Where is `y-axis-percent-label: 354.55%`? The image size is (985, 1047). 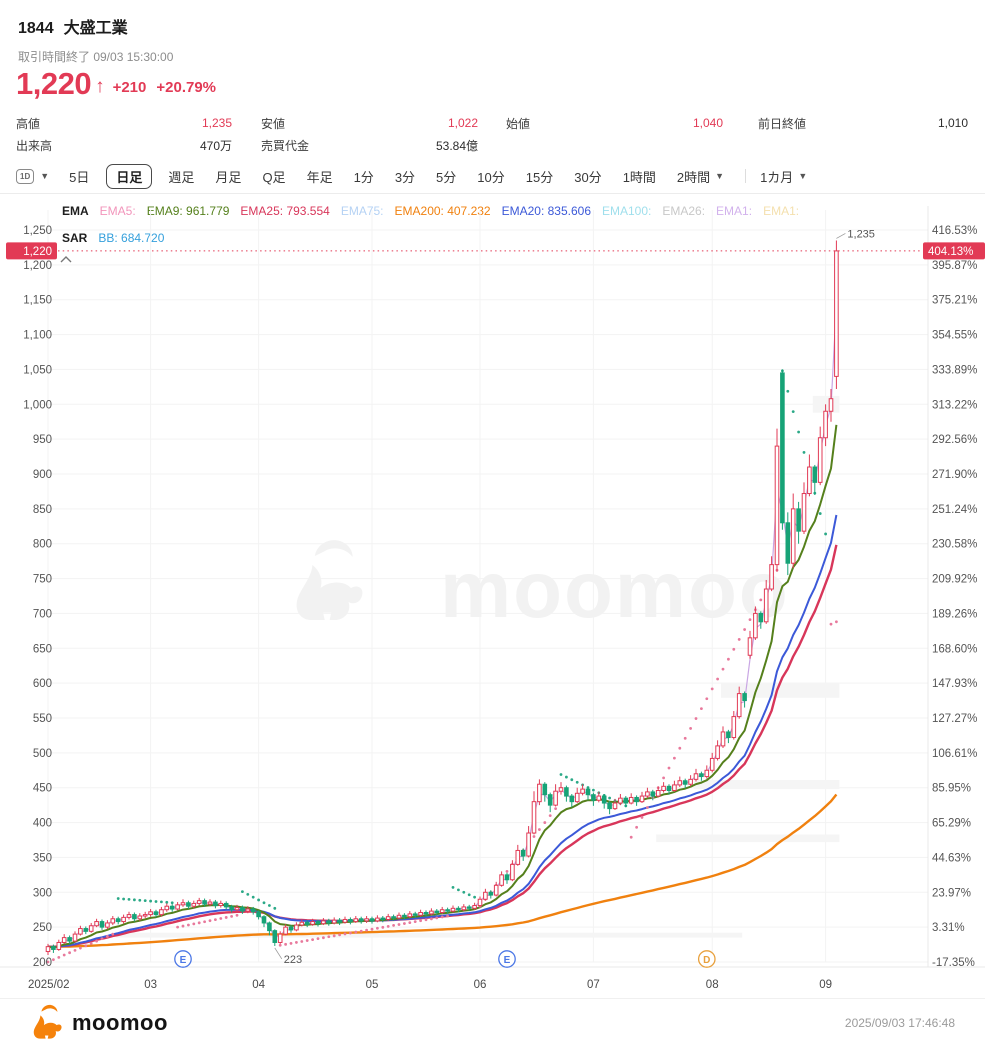
y-axis-percent-label: 354.55% is located at coordinates (954, 336).